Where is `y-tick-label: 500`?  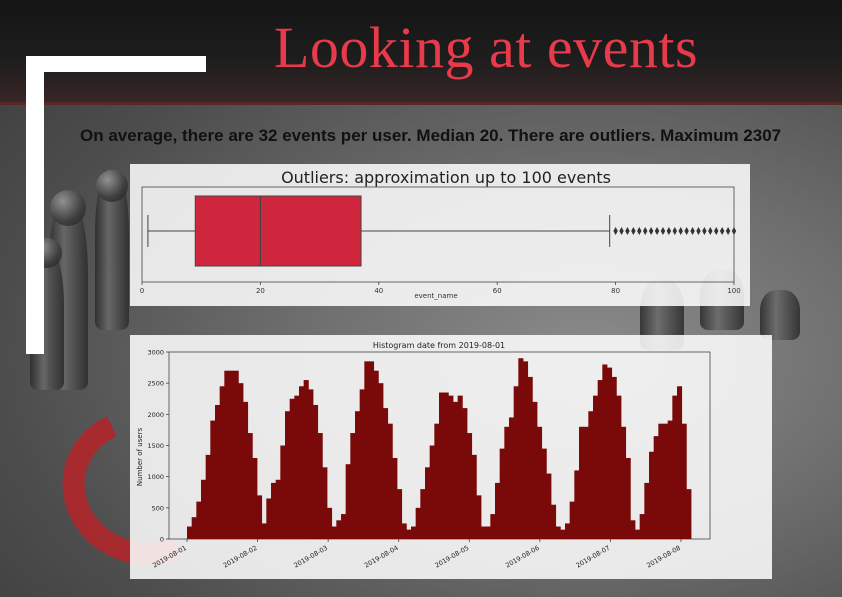
y-tick-label: 500 is located at coordinates (158, 508).